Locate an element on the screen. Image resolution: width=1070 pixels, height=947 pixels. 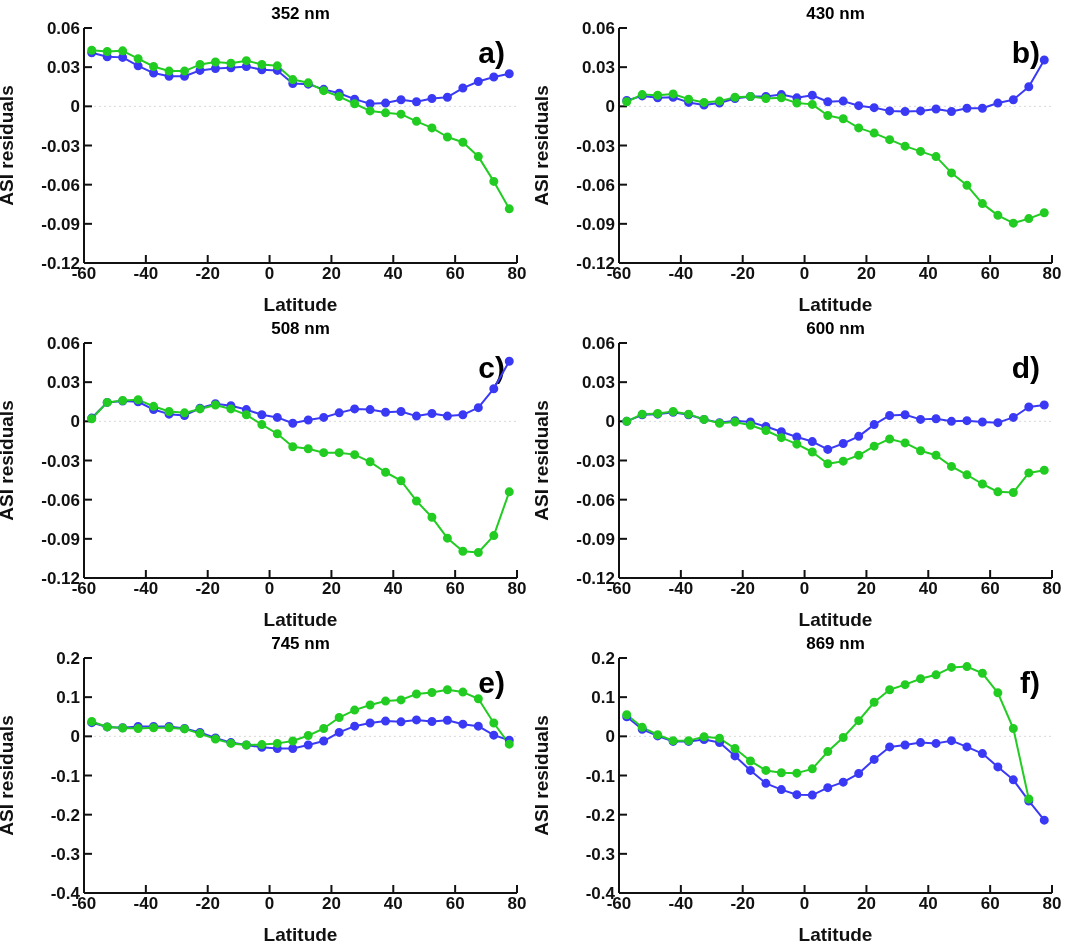
chart-title: 745 nm is located at coordinates (300, 644).